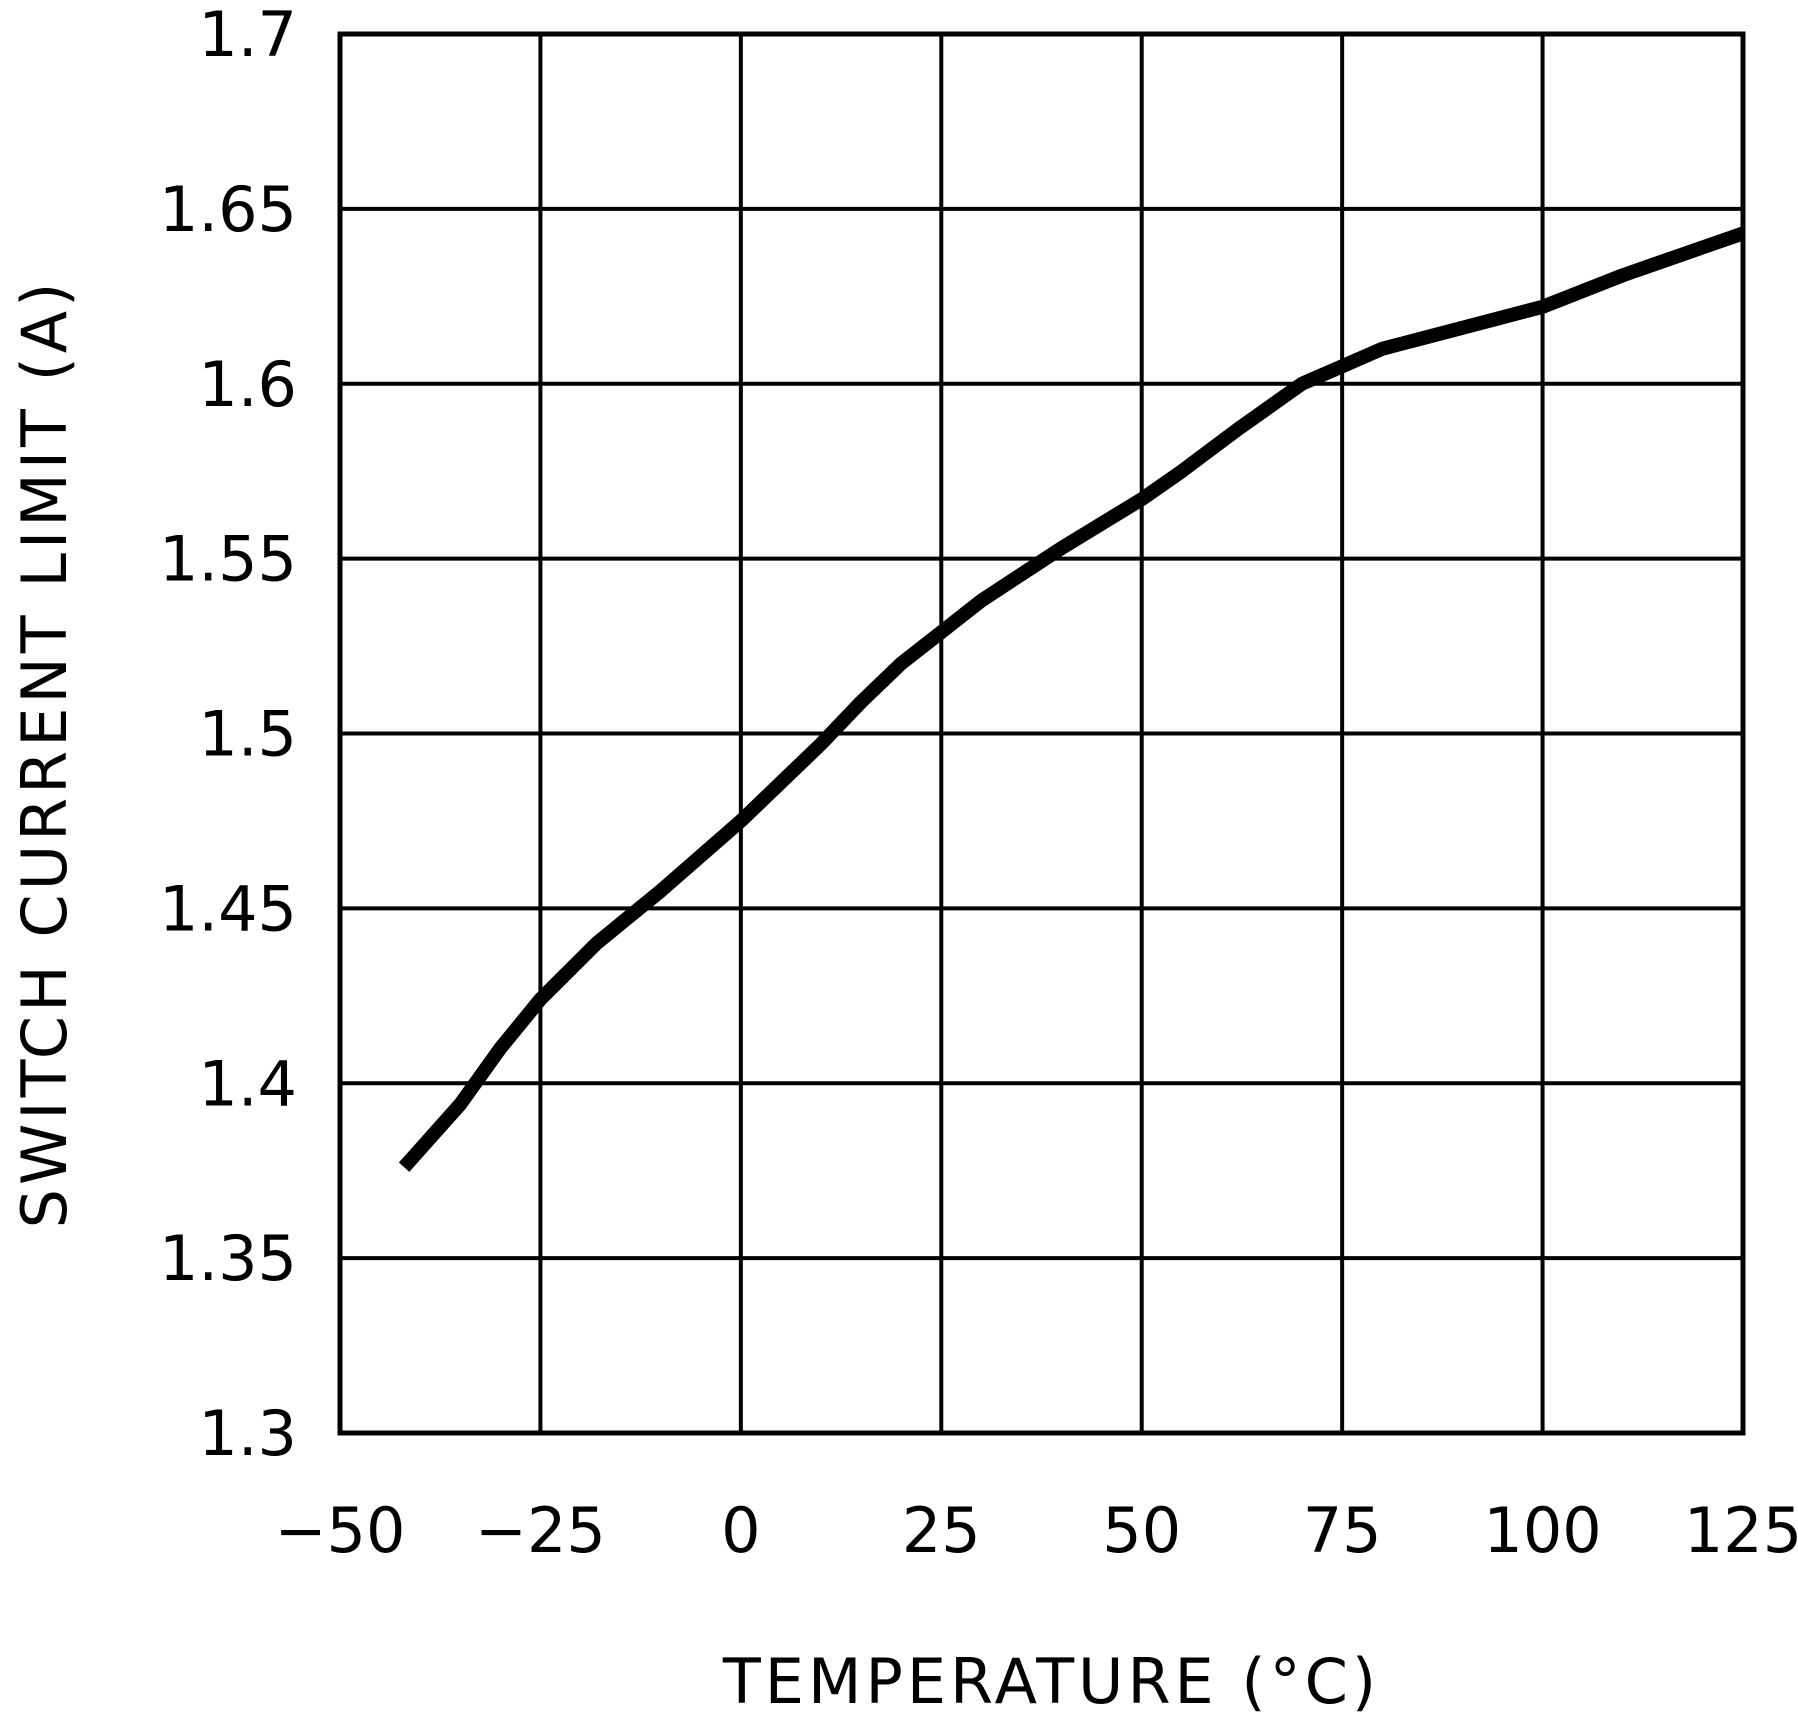 Image resolution: width=1798 pixels, height=1721 pixels. I want to click on y-tick-label: 1.45, so click(228, 908).